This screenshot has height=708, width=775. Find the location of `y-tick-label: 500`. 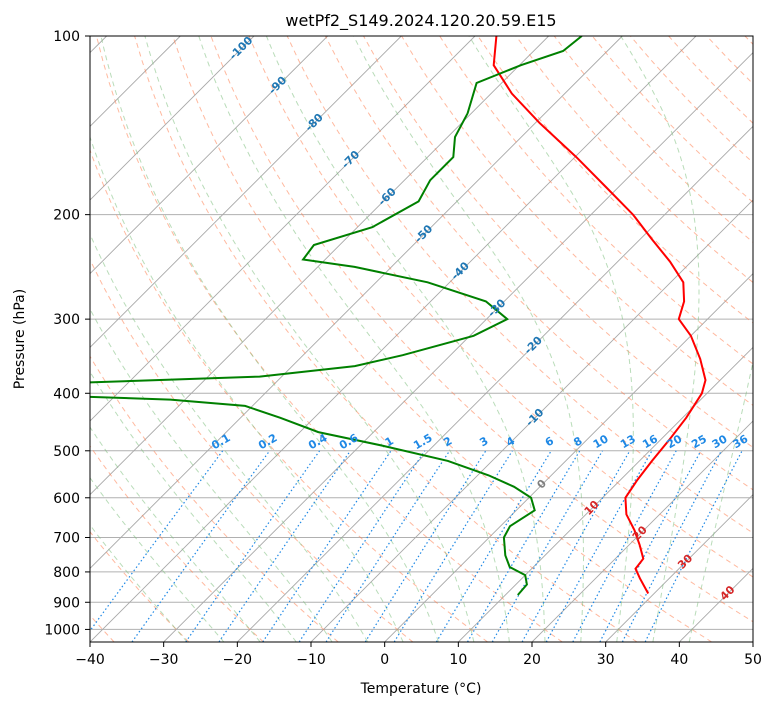

y-tick-label: 500 is located at coordinates (66, 452).